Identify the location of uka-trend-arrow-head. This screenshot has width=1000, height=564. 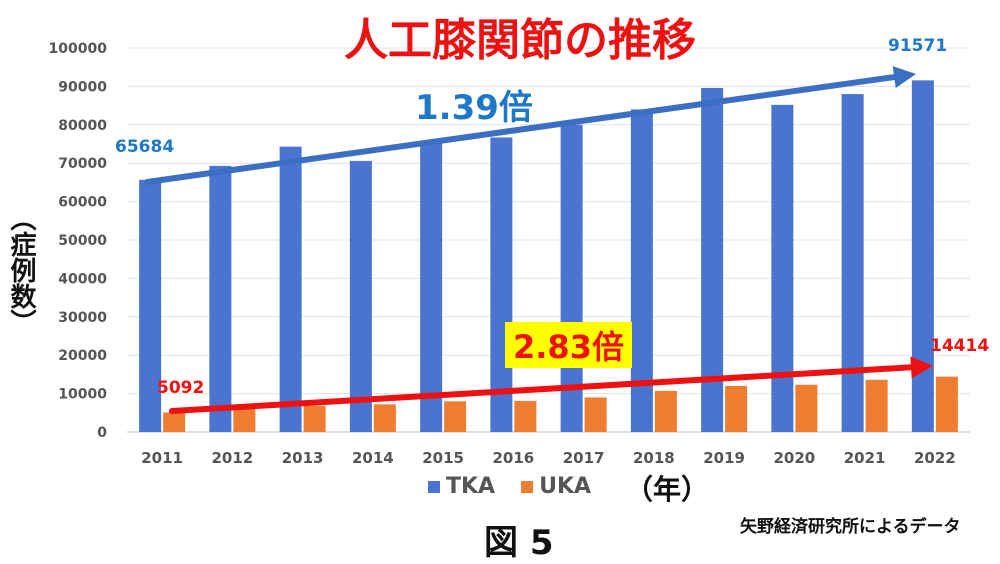
(921, 367).